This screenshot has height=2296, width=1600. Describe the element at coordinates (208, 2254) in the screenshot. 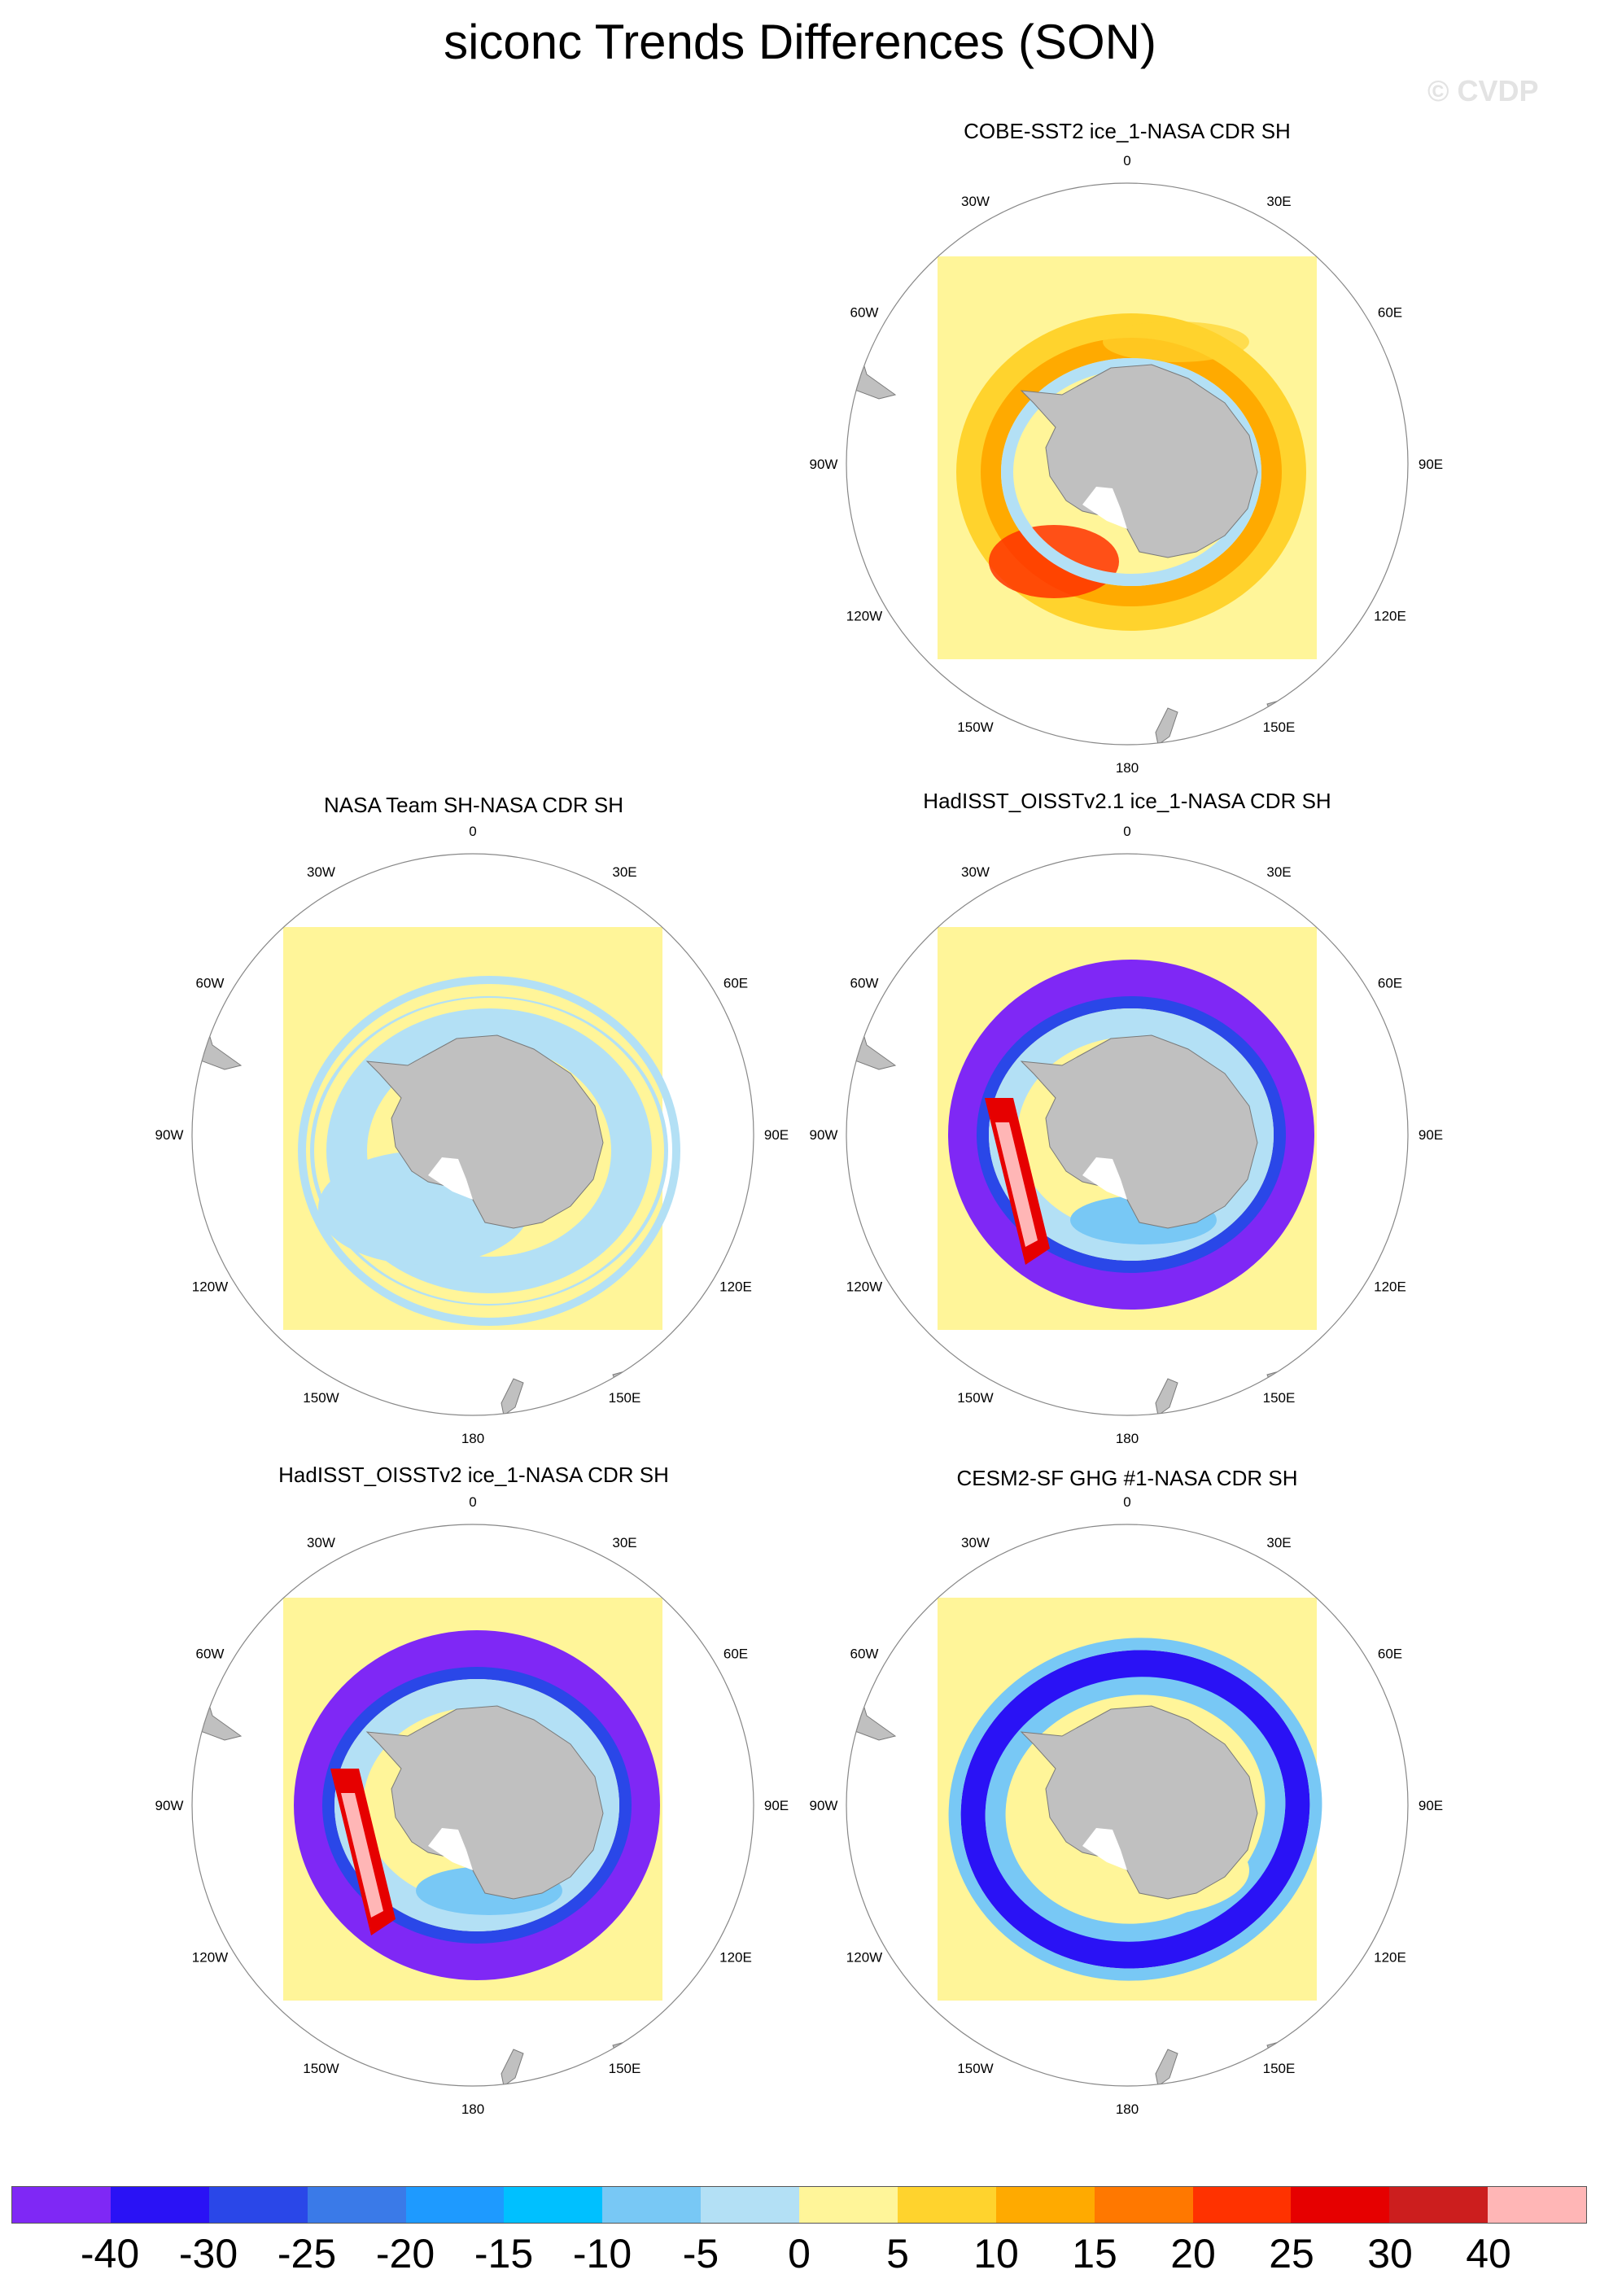

I see `colorbar-label: -30` at that location.